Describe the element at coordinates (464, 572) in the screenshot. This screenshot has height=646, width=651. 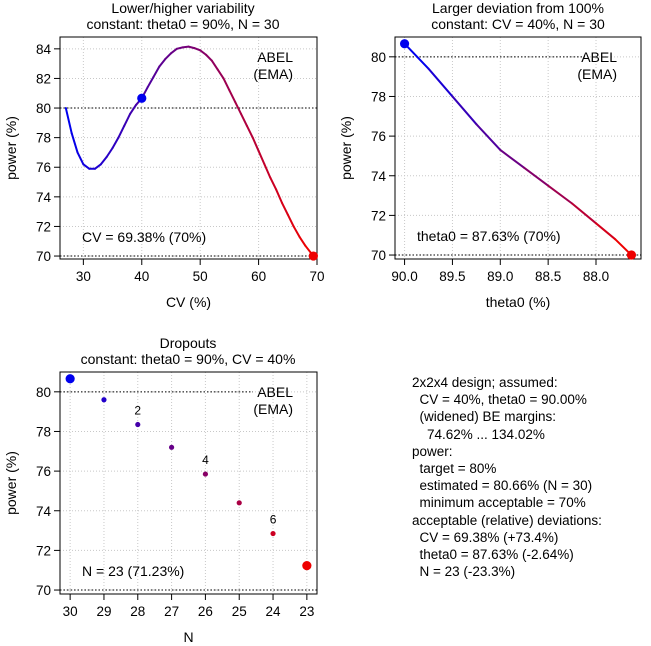
I see `summary-line: N = 23 (-23.3%)` at that location.